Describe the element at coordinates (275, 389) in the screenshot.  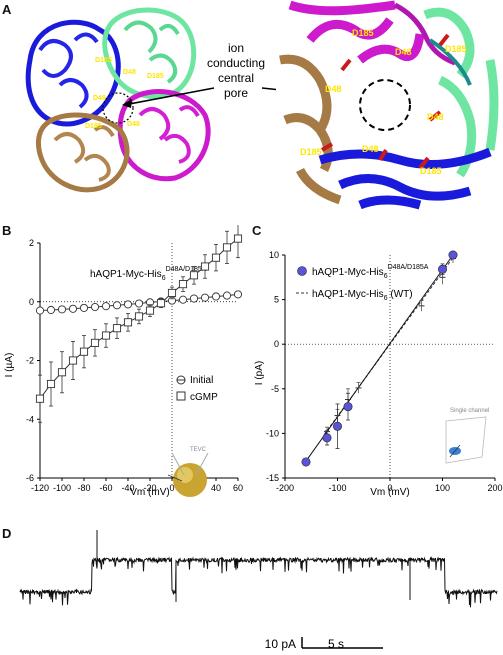
I see `y-tick-label: -5` at that location.